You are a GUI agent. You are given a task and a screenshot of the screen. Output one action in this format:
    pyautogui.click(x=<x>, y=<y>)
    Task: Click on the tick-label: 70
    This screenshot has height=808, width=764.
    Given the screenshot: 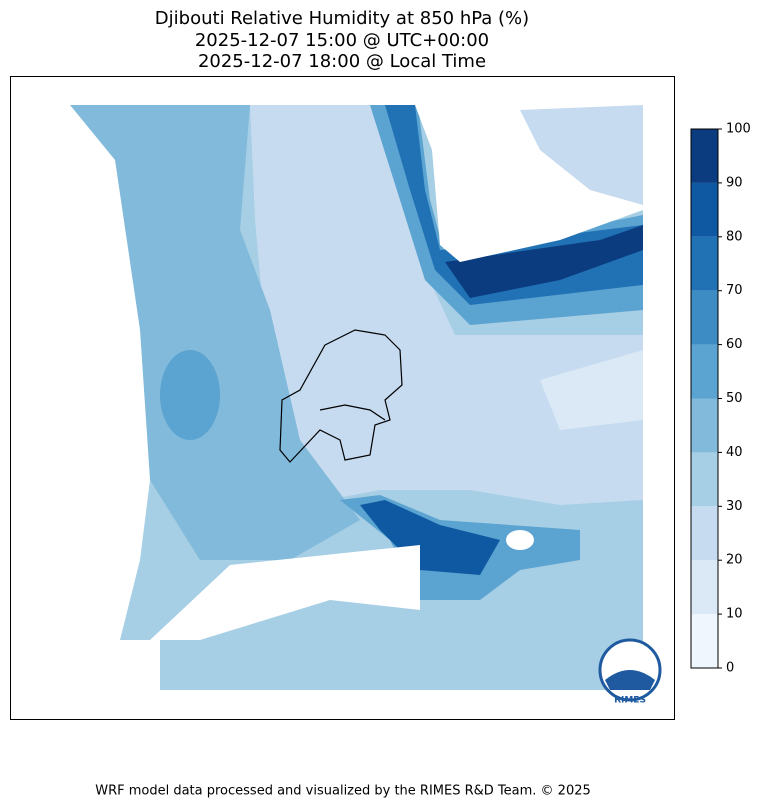 What is the action you would take?
    pyautogui.click(x=734, y=290)
    